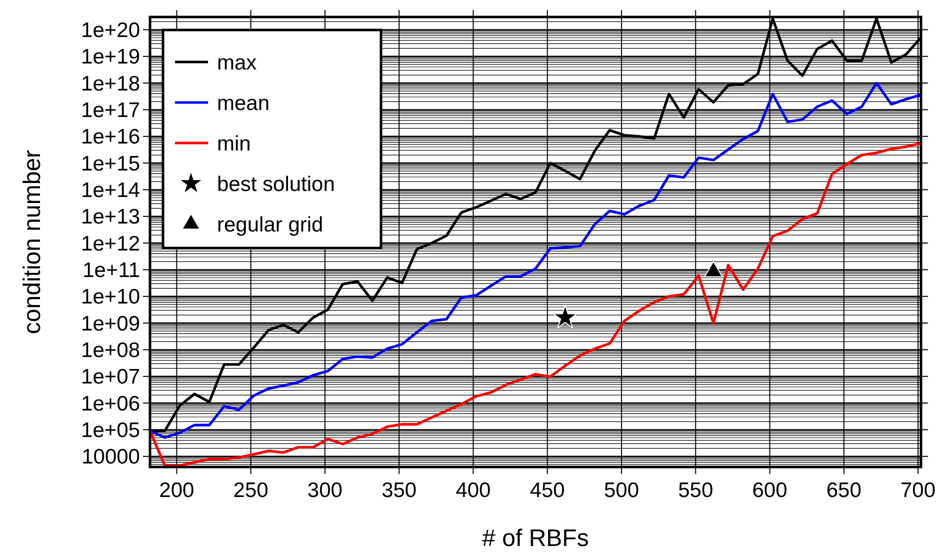  Describe the element at coordinates (234, 144) in the screenshot. I see `legend-label: min` at that location.